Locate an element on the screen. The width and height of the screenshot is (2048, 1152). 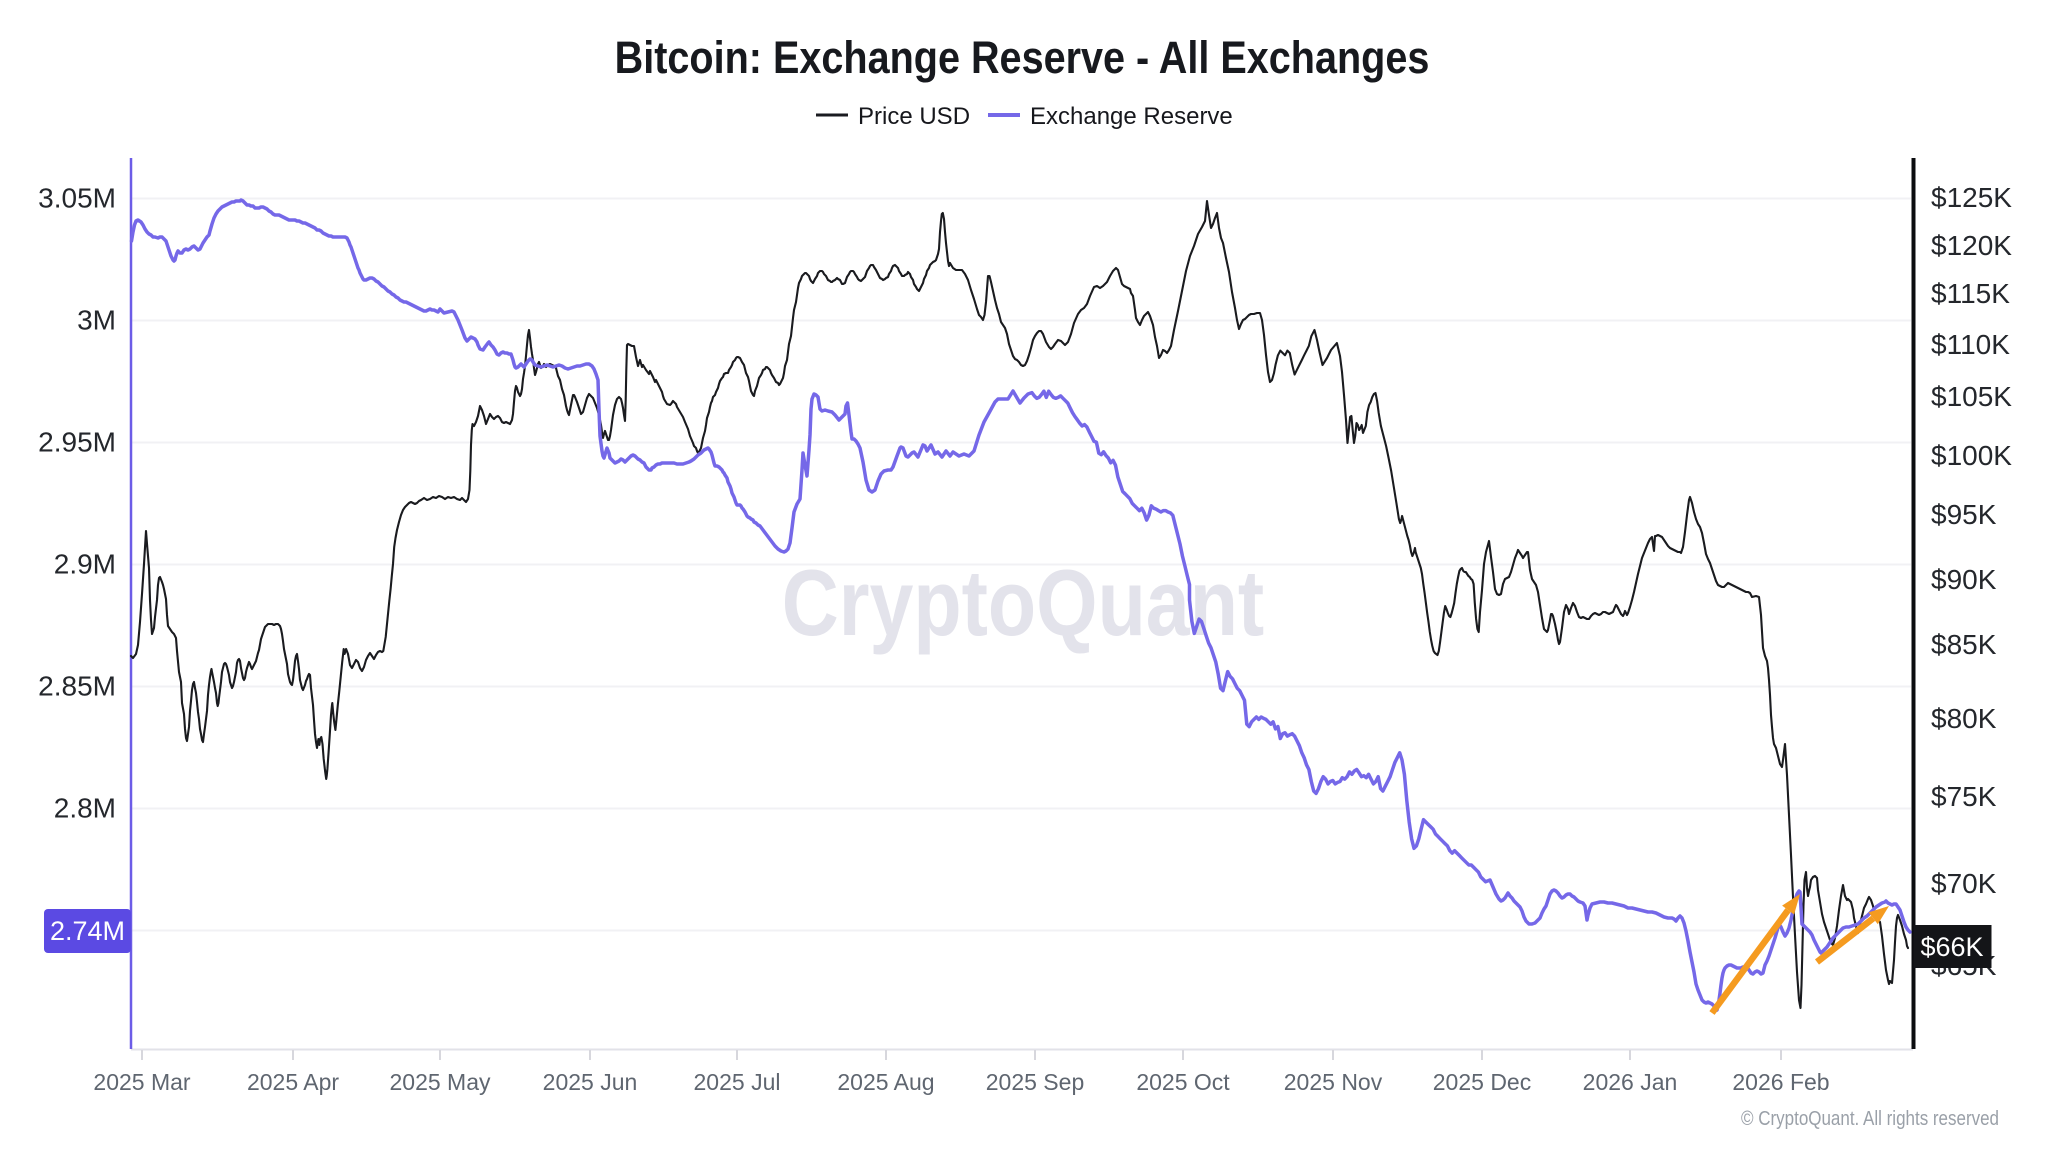
svg-text: 3.05M is located at coordinates (77, 198).